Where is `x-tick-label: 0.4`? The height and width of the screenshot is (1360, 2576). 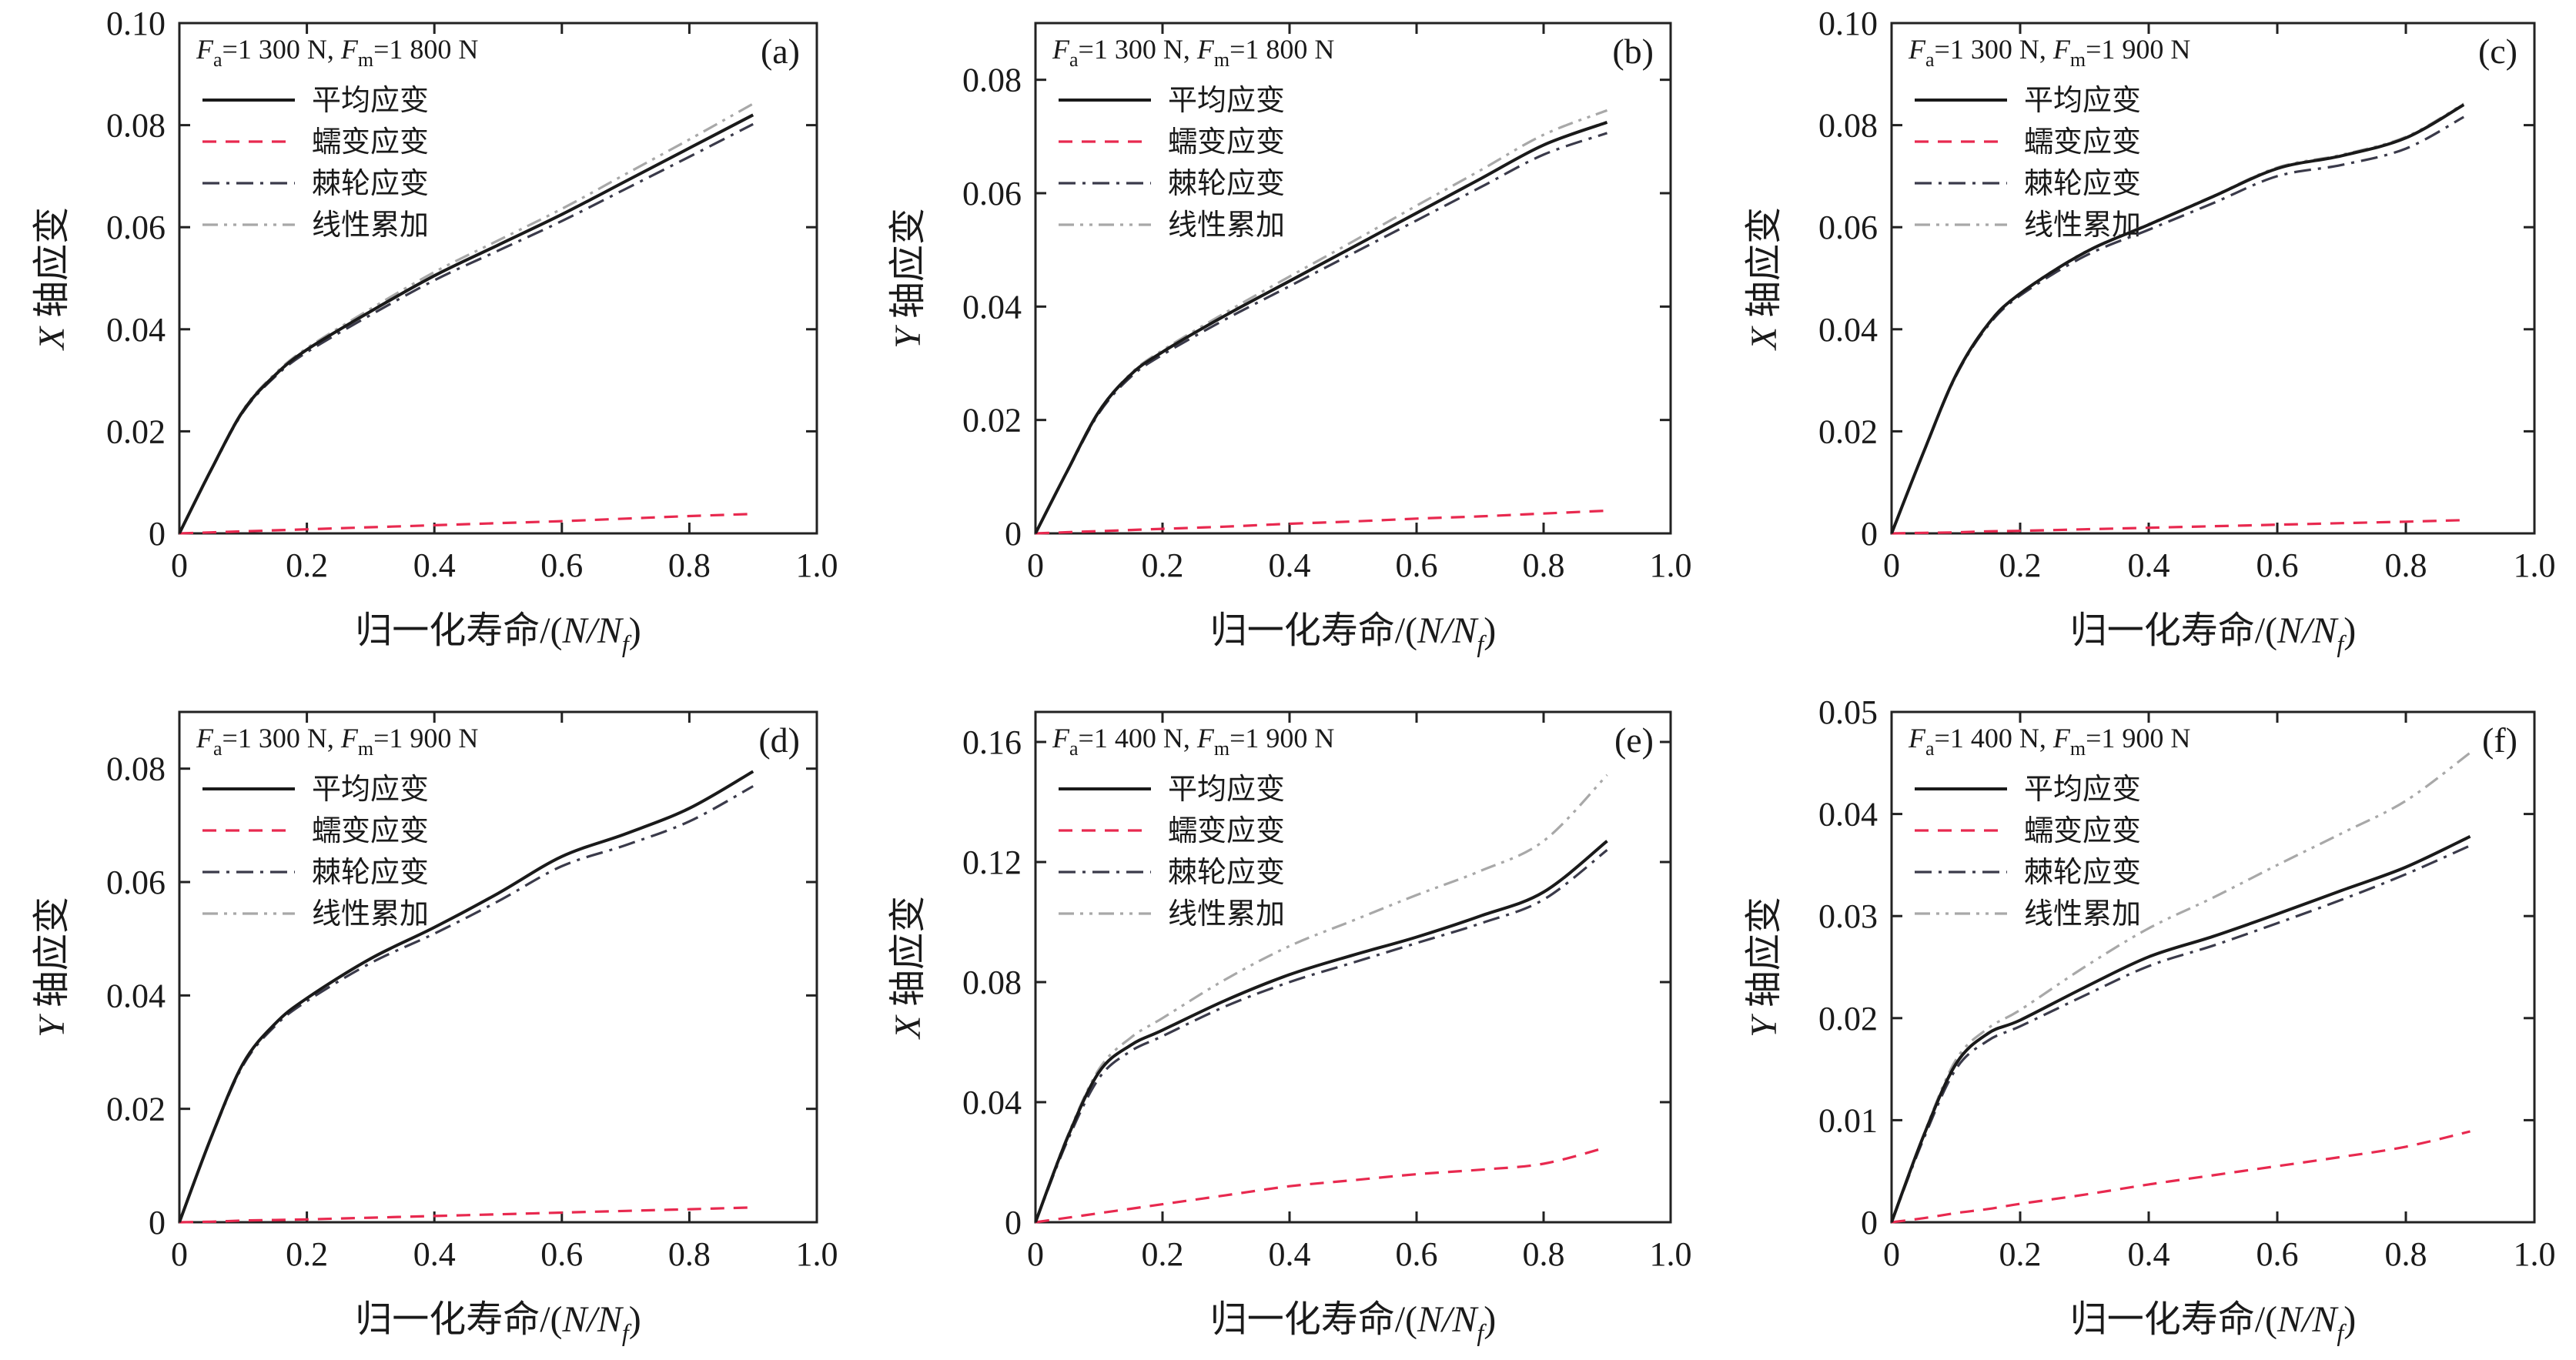 x-tick-label: 0.4 is located at coordinates (434, 1254).